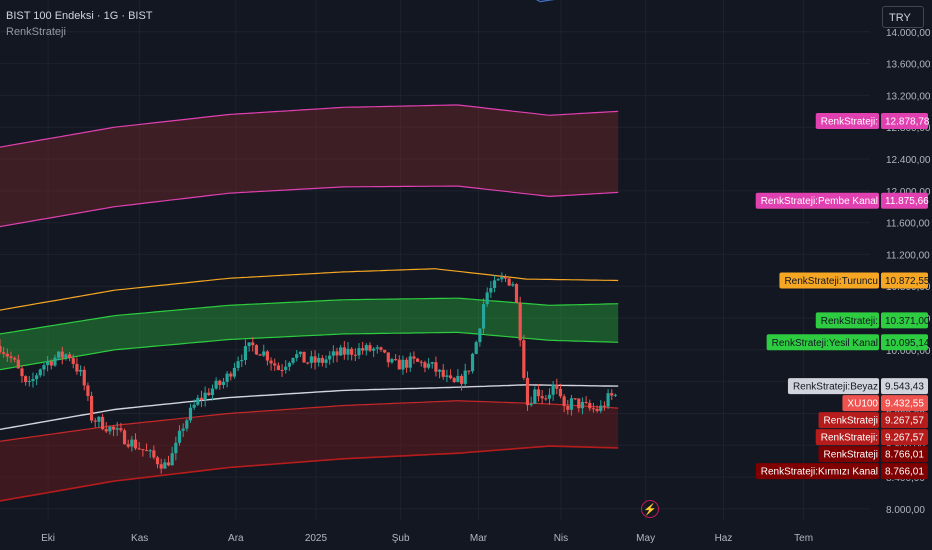 This screenshot has width=932, height=550. I want to click on currency-button: TRY, so click(903, 17).